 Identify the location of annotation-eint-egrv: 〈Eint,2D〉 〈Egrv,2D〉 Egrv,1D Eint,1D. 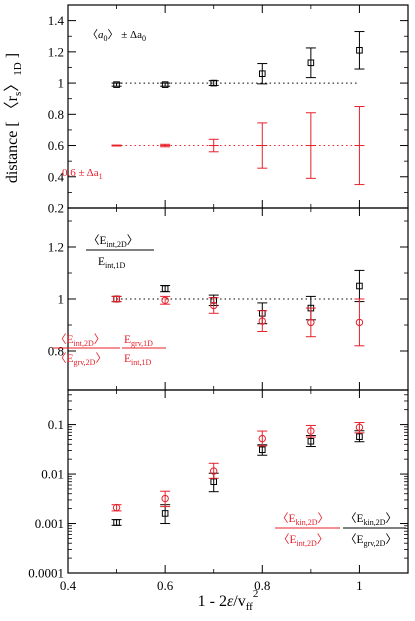
(109, 350).